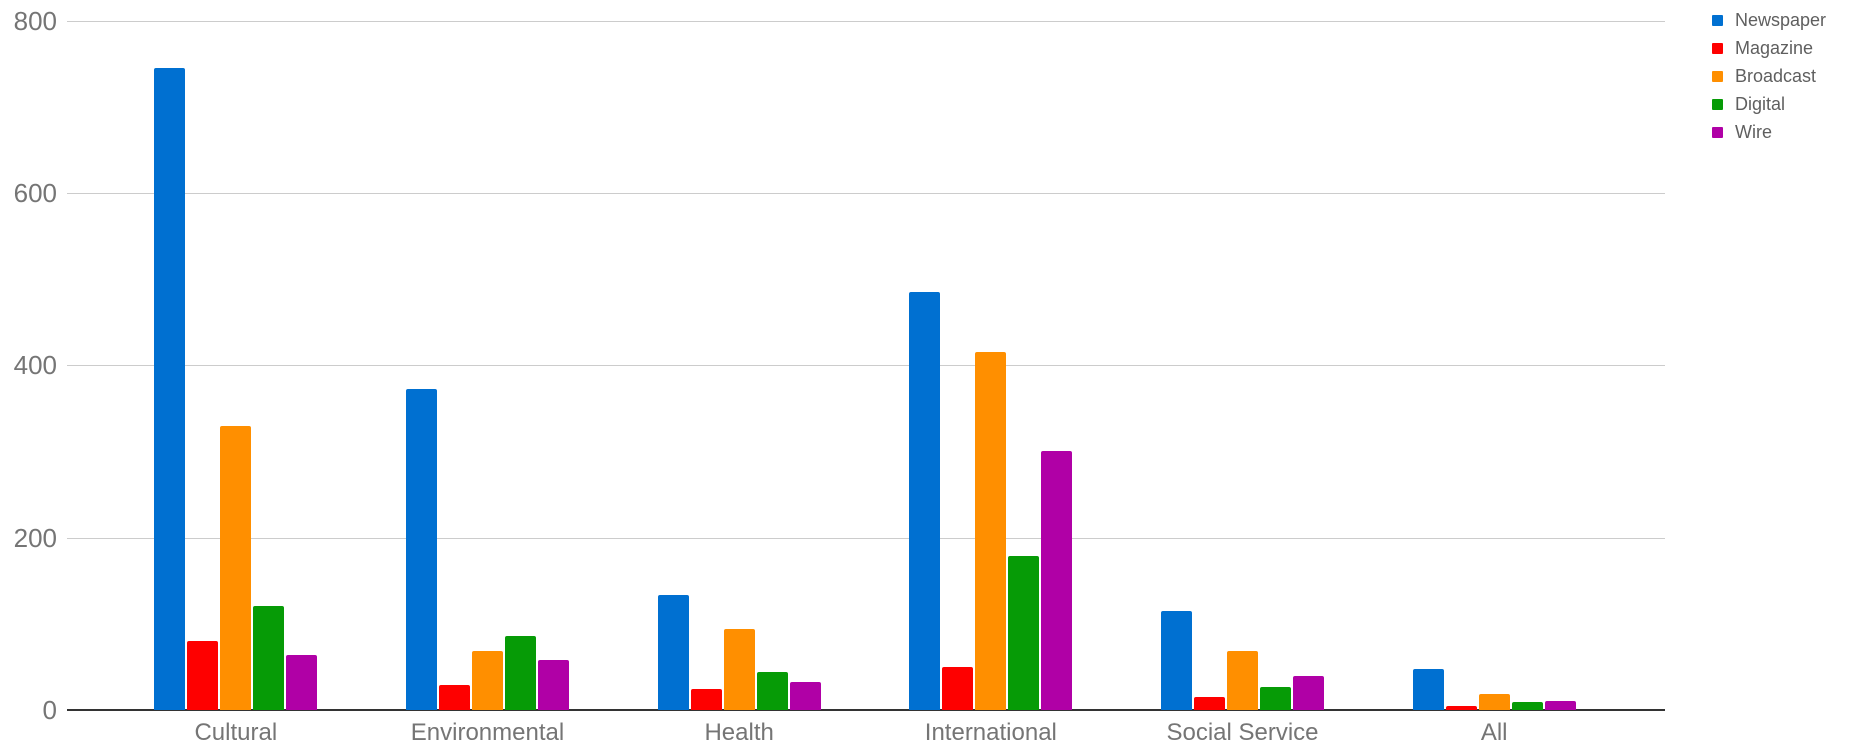  Describe the element at coordinates (35, 537) in the screenshot. I see `y-axis-tick-label-200: 200` at that location.